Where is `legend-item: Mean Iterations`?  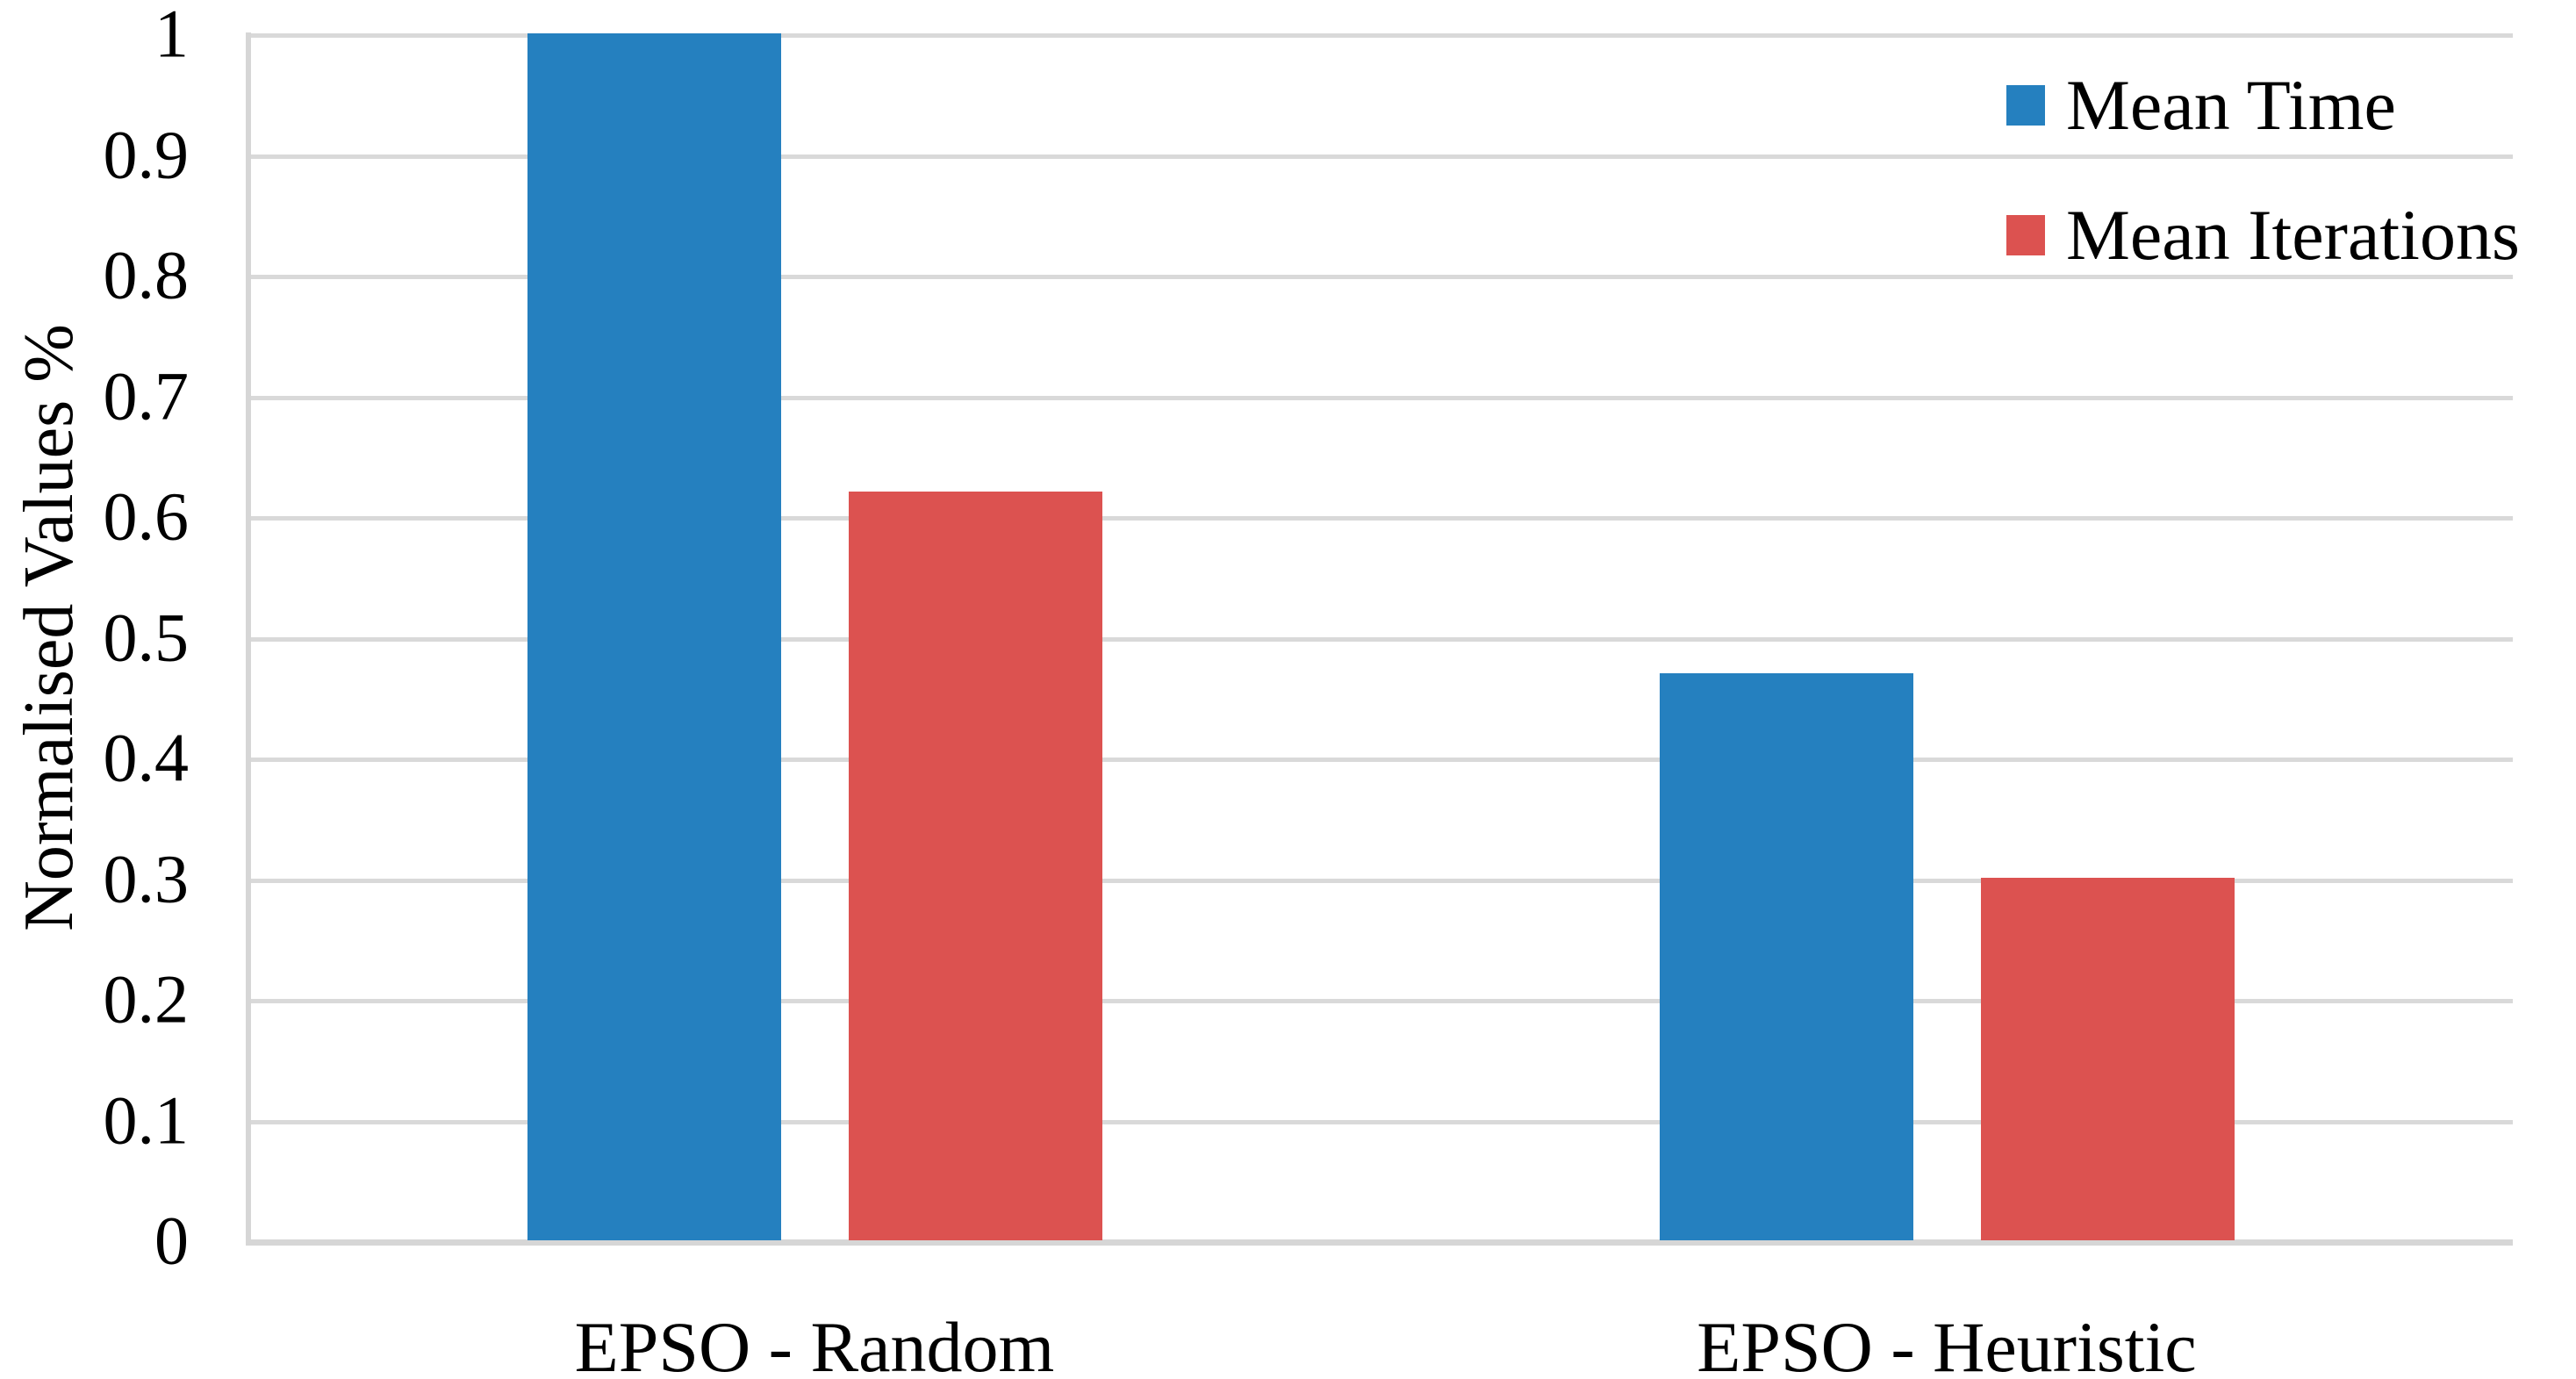 legend-item: Mean Iterations is located at coordinates (2263, 235).